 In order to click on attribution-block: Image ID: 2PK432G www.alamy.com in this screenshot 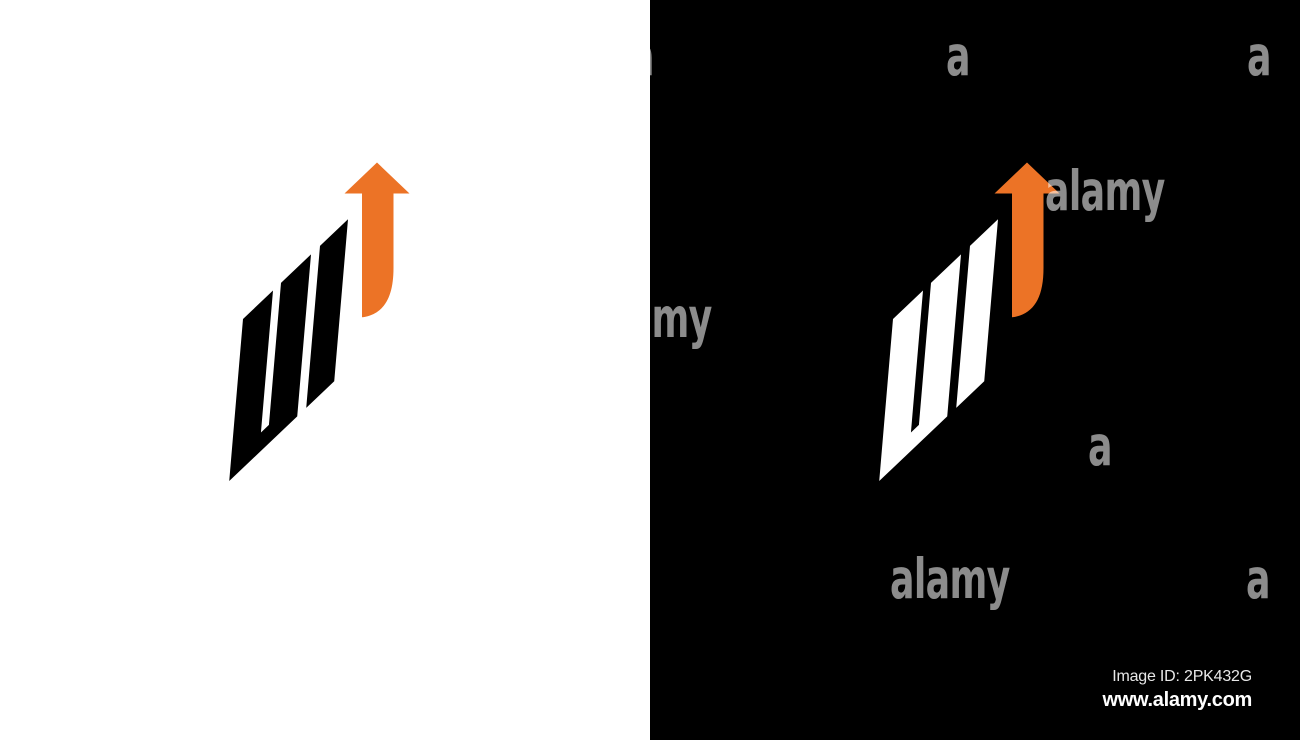, I will do `click(1178, 690)`.